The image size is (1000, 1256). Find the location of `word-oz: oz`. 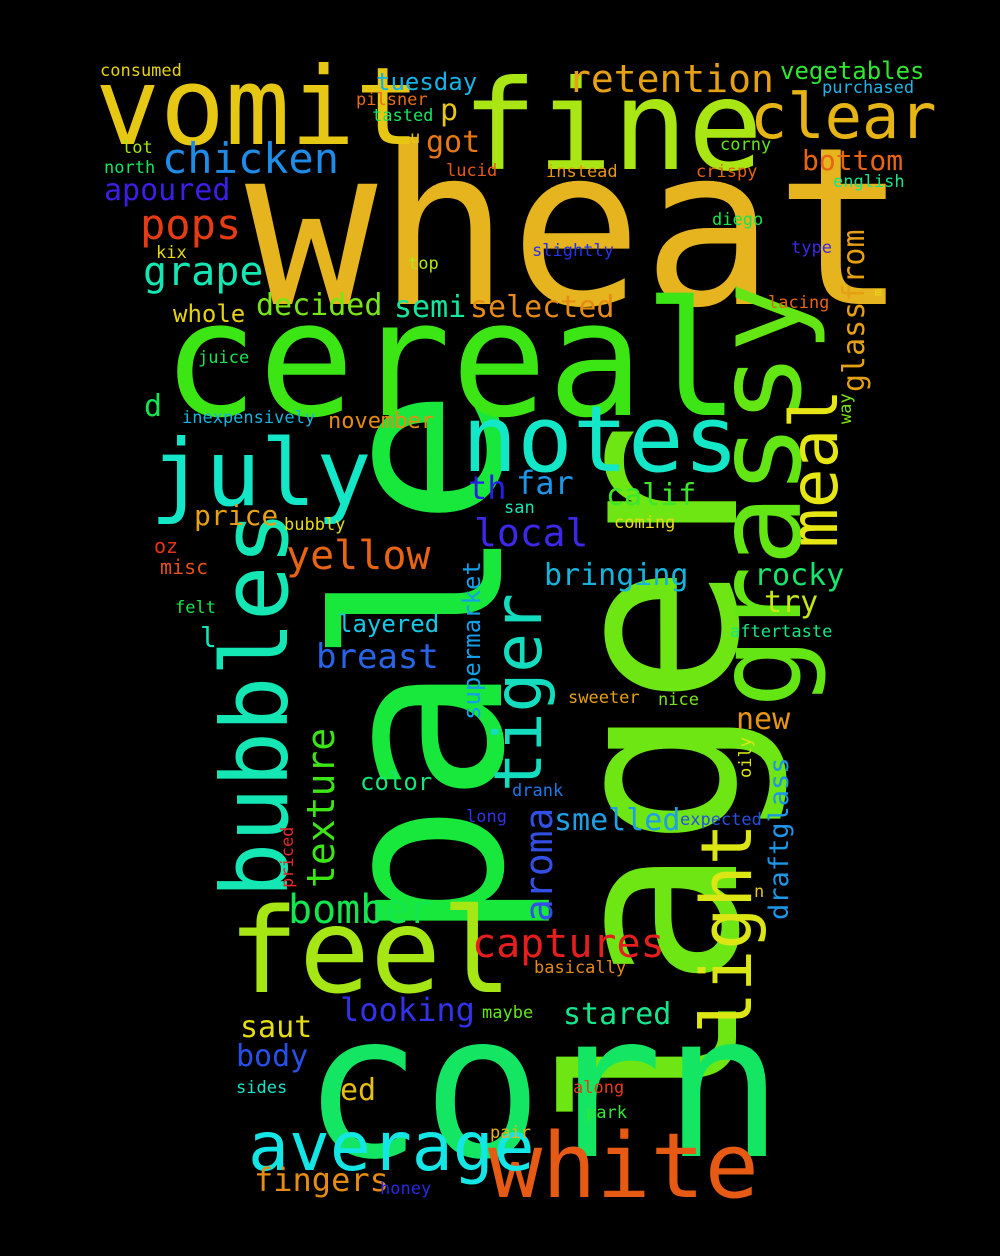

word-oz: oz is located at coordinates (166, 546).